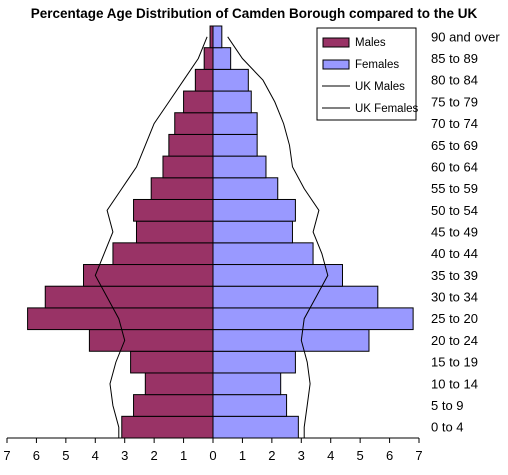 Image resolution: width=508 pixels, height=475 pixels. I want to click on legend: Males Females UK Males UK Females, so click(367, 74).